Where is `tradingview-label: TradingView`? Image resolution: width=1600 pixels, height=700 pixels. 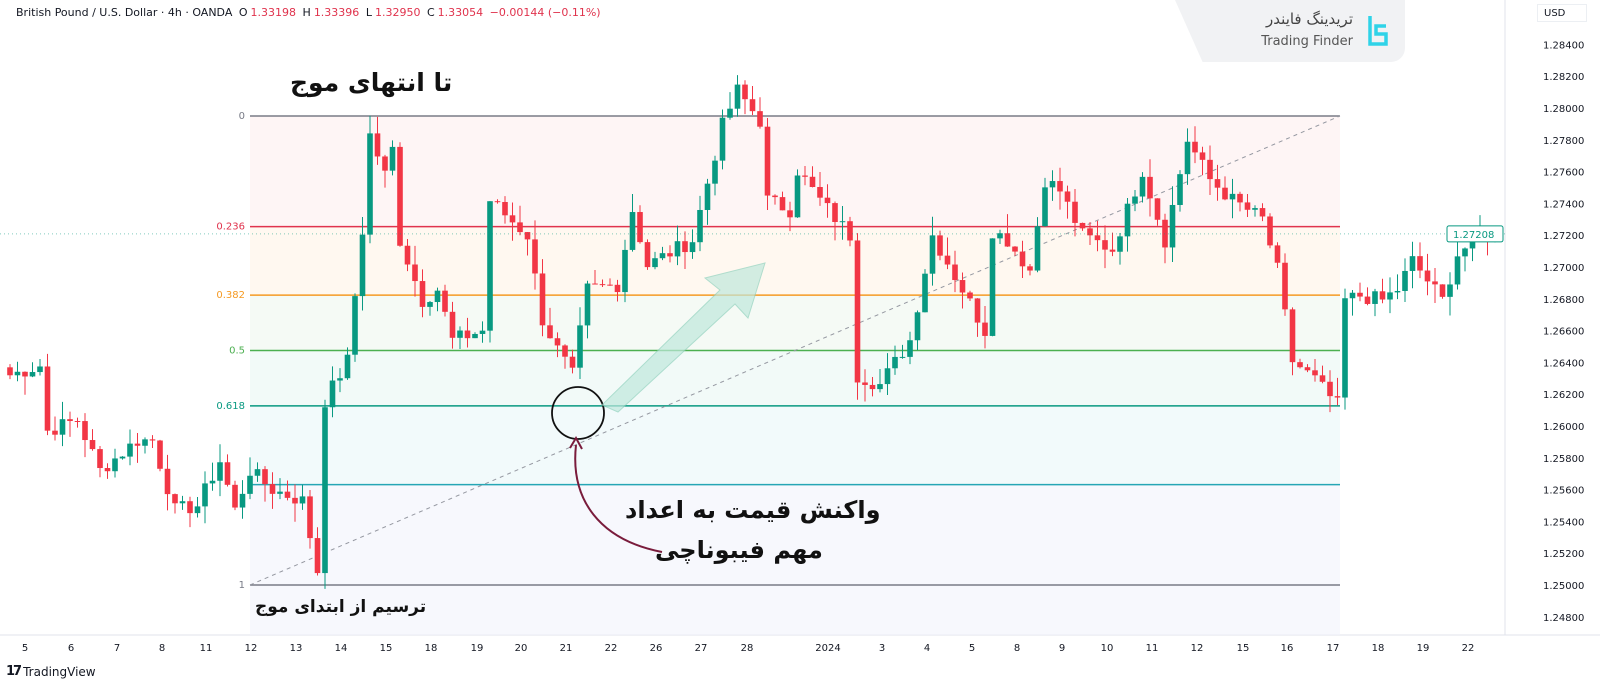 tradingview-label: TradingView is located at coordinates (59, 671).